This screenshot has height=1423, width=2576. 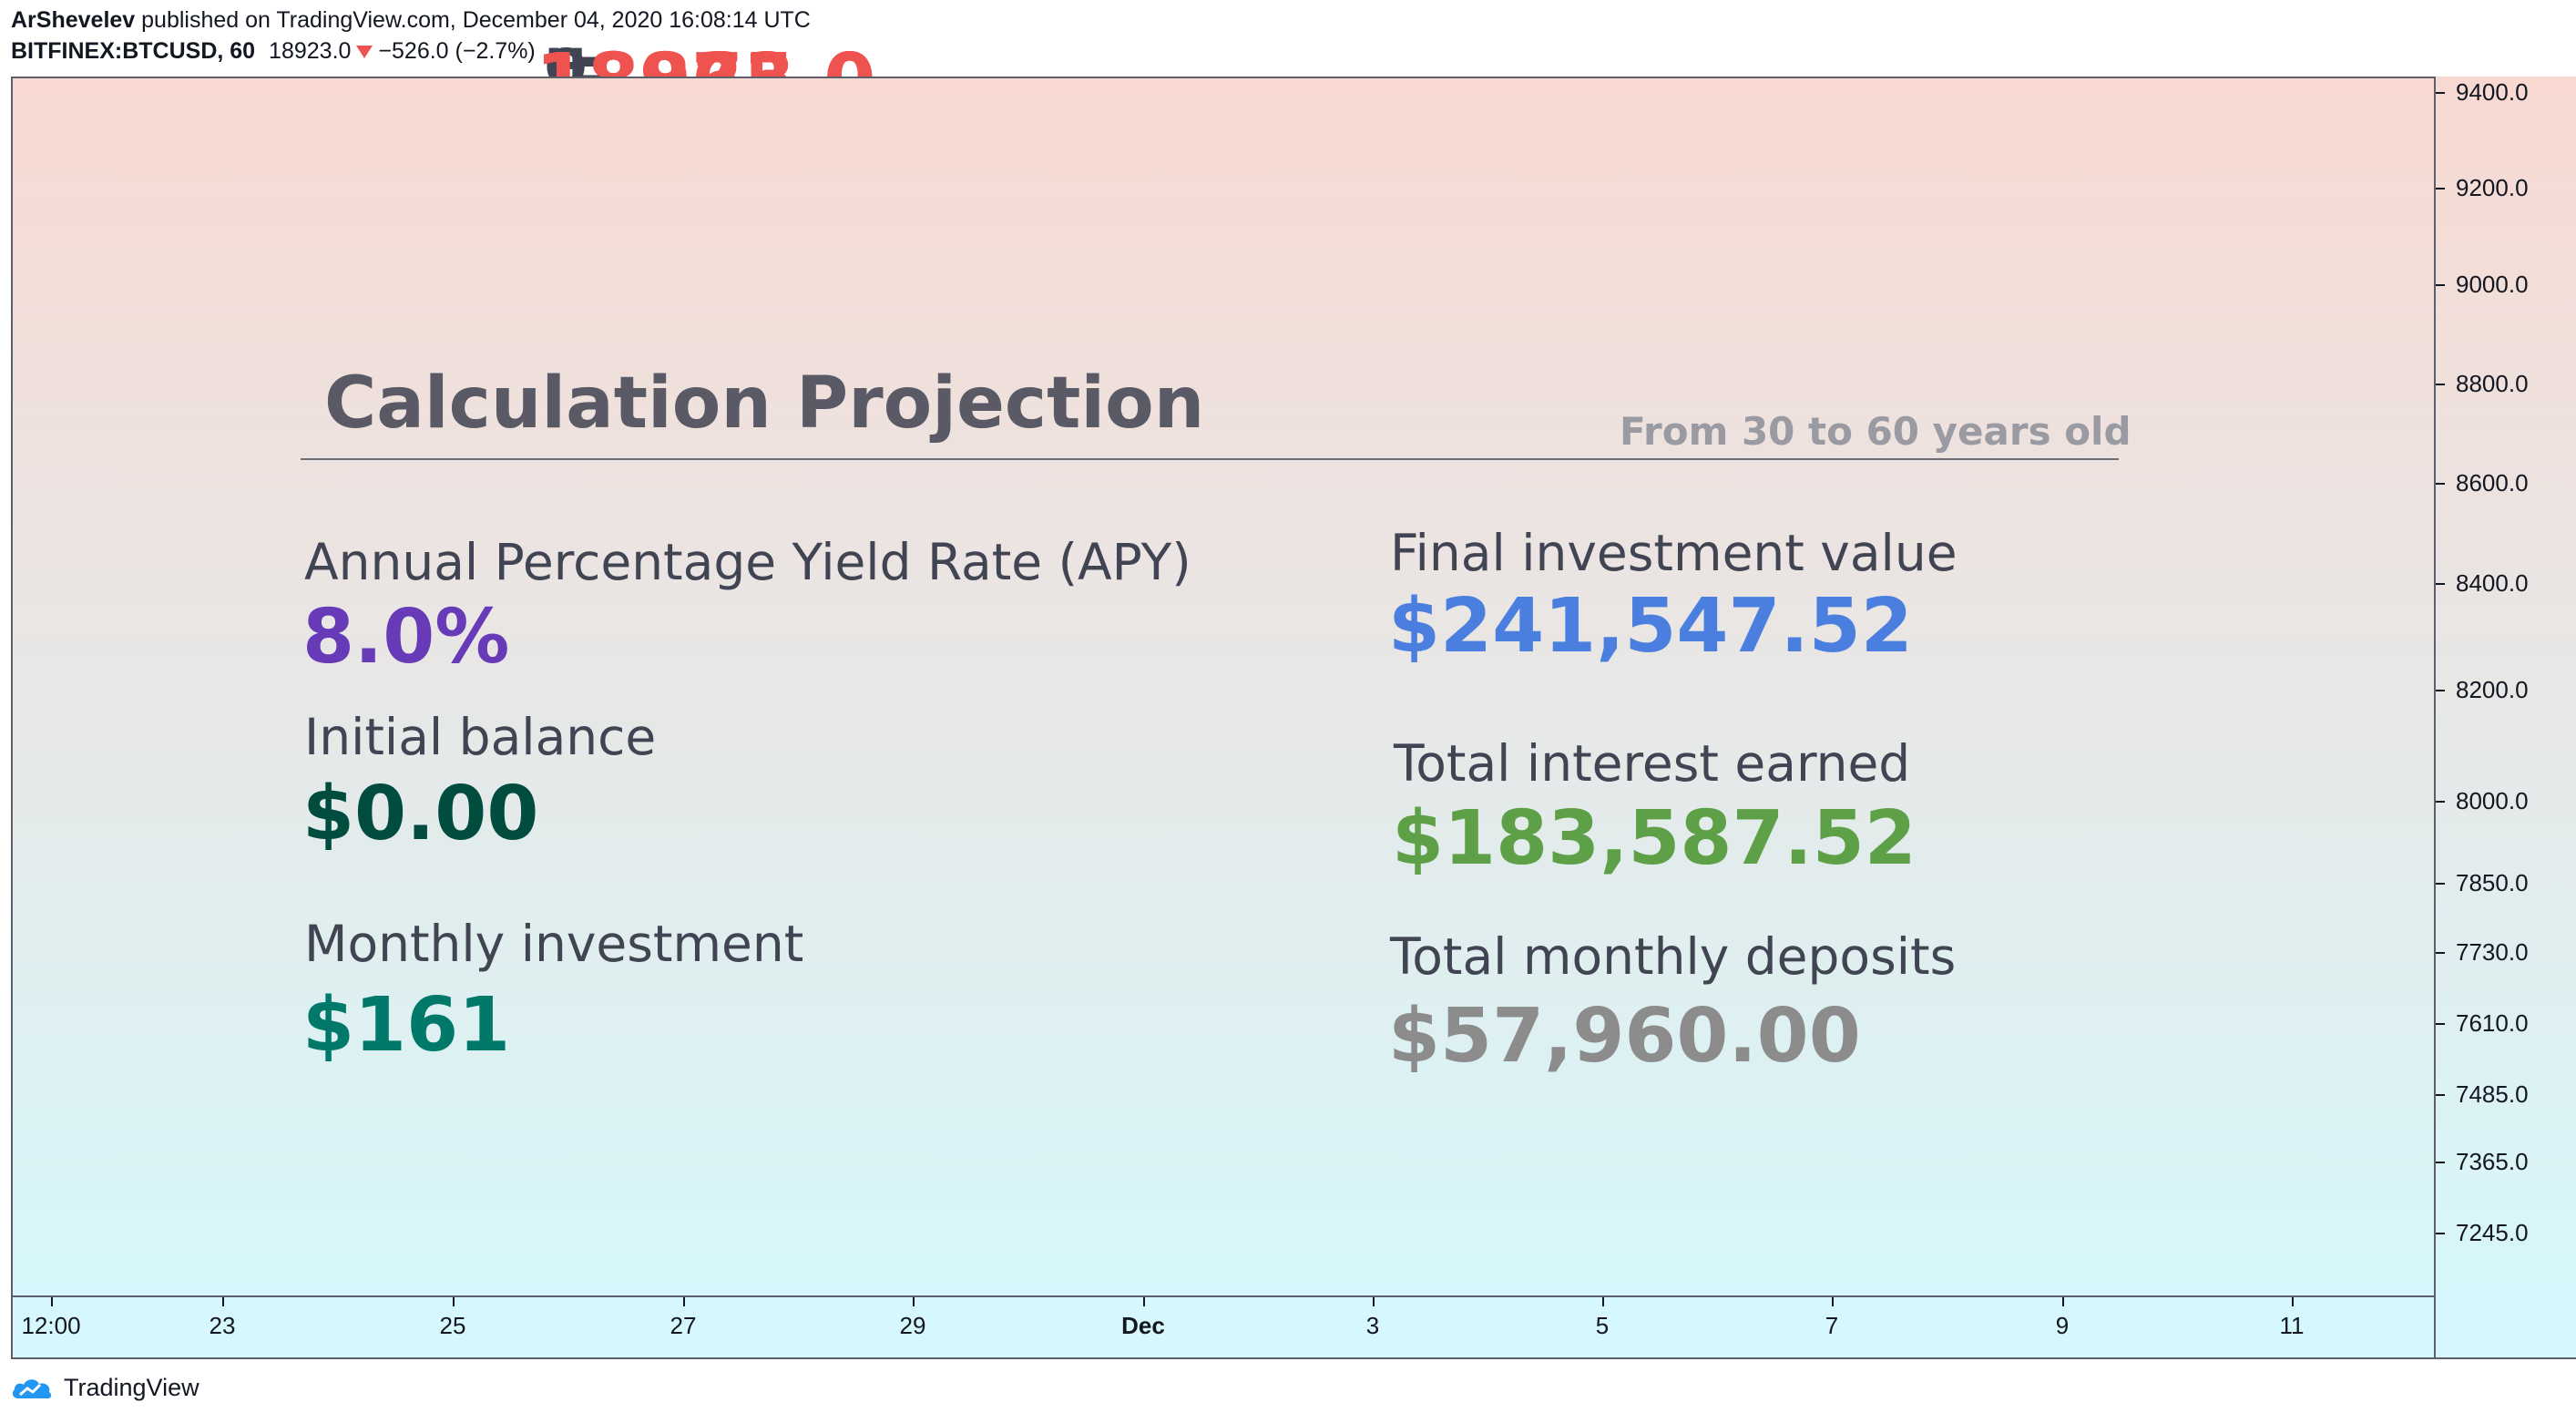 I want to click on author-name: ArShevelev, so click(x=73, y=20).